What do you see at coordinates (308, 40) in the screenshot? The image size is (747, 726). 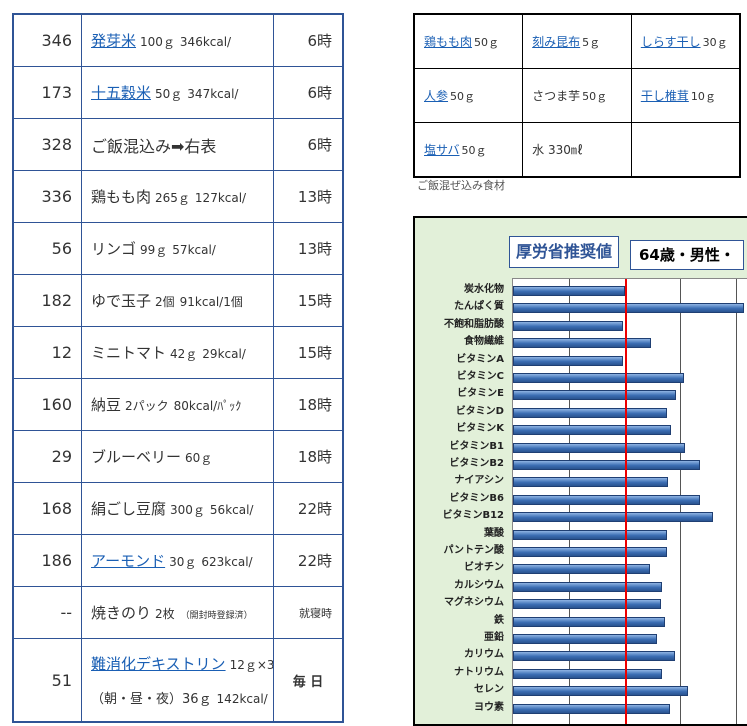 I see `meal-time: 6時` at bounding box center [308, 40].